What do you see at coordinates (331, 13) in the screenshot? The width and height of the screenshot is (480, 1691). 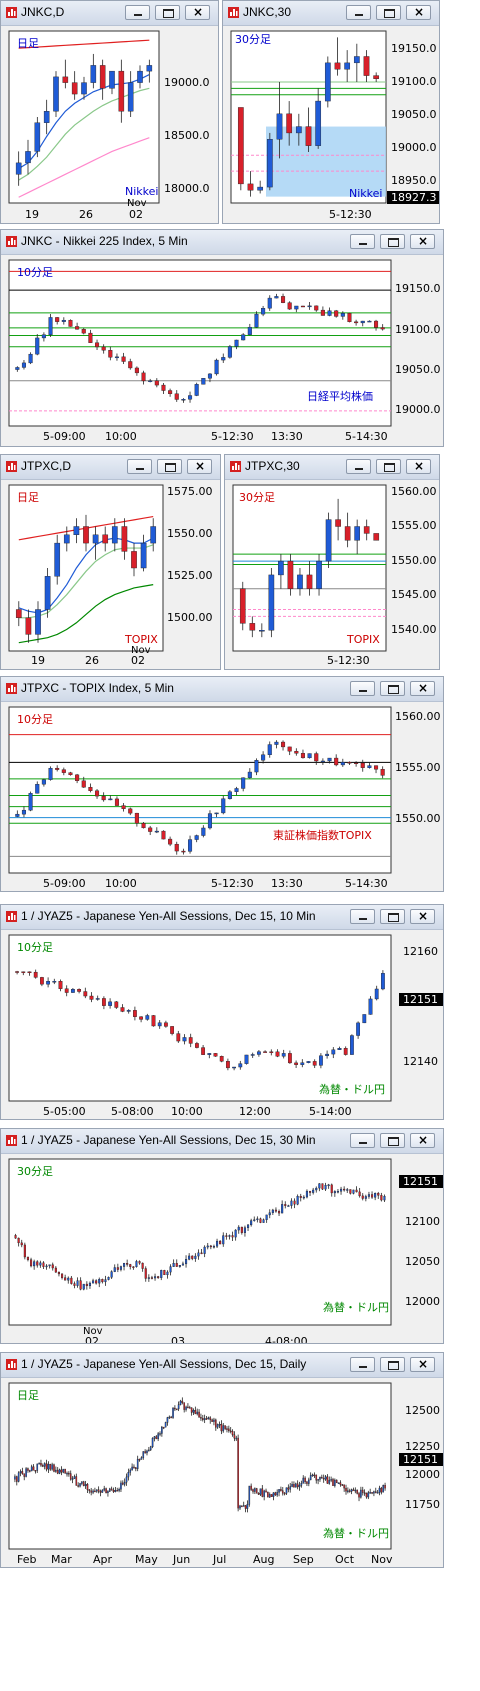 I see `window-titlebar: JNKC,30 ×` at bounding box center [331, 13].